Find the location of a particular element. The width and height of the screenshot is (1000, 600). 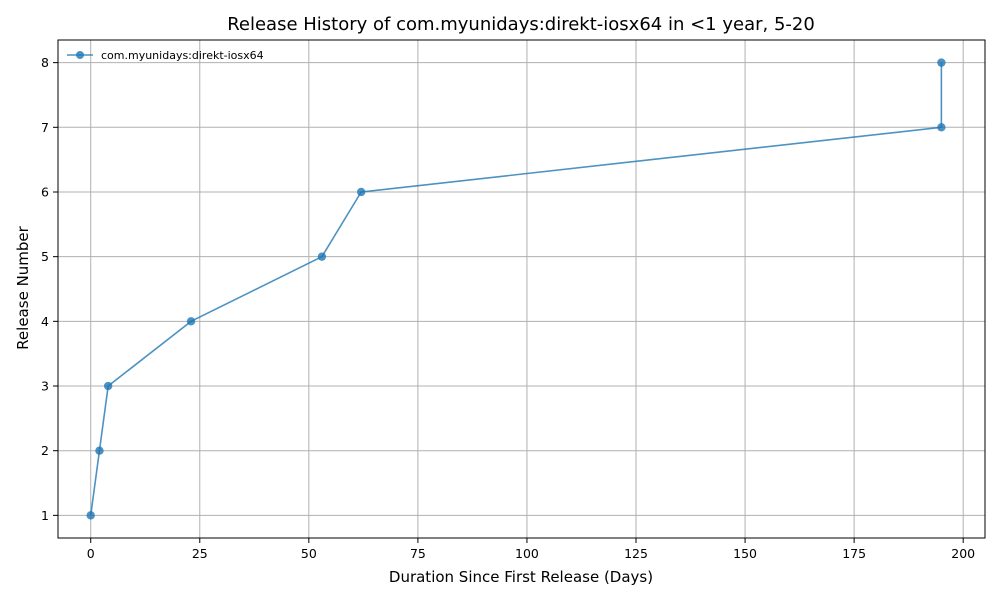

y-tick-label: 2 is located at coordinates (45, 450).